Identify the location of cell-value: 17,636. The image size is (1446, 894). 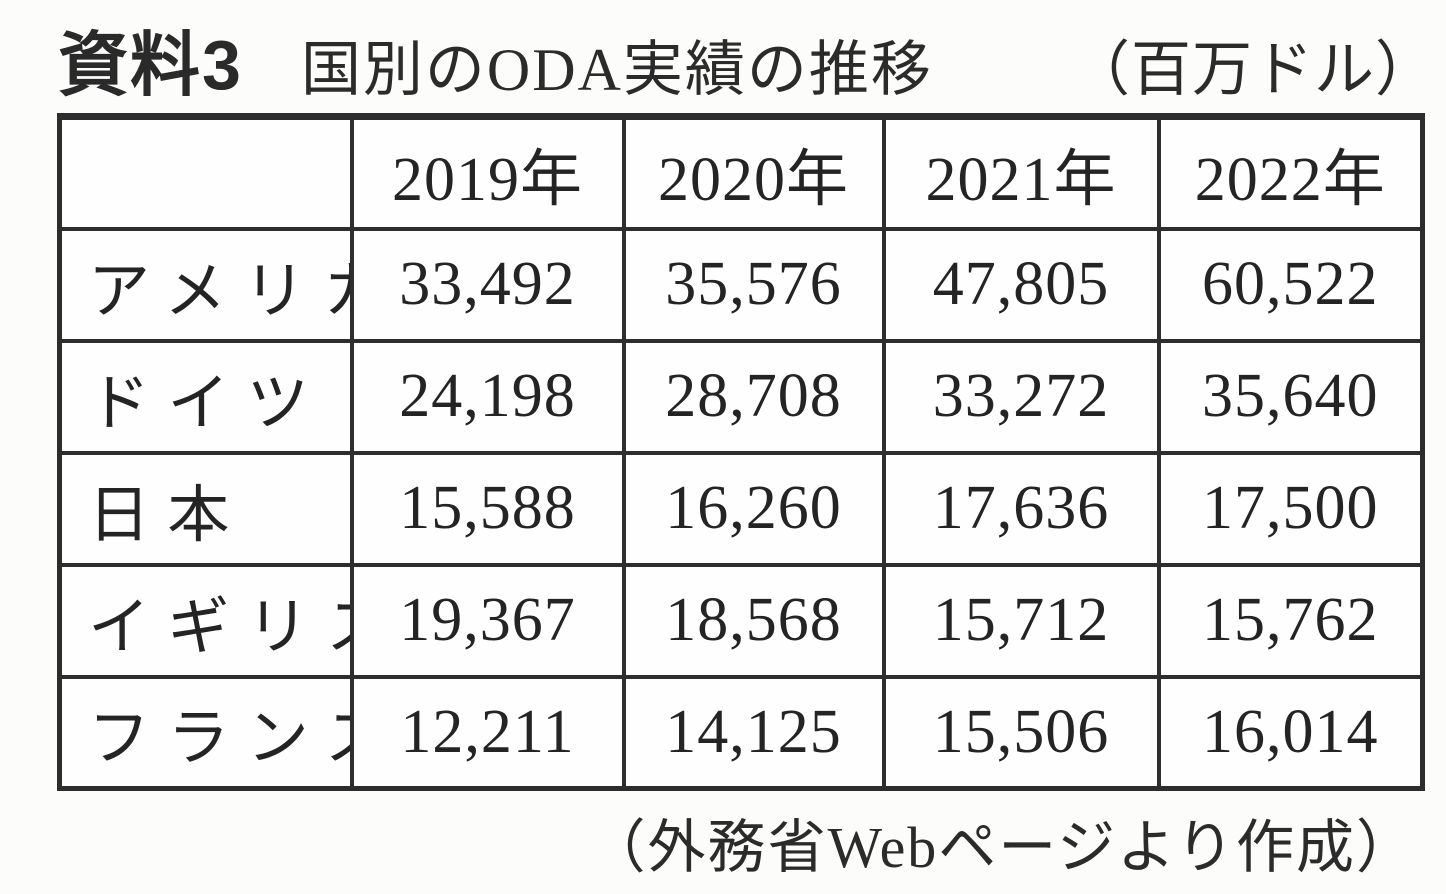
(1021, 508).